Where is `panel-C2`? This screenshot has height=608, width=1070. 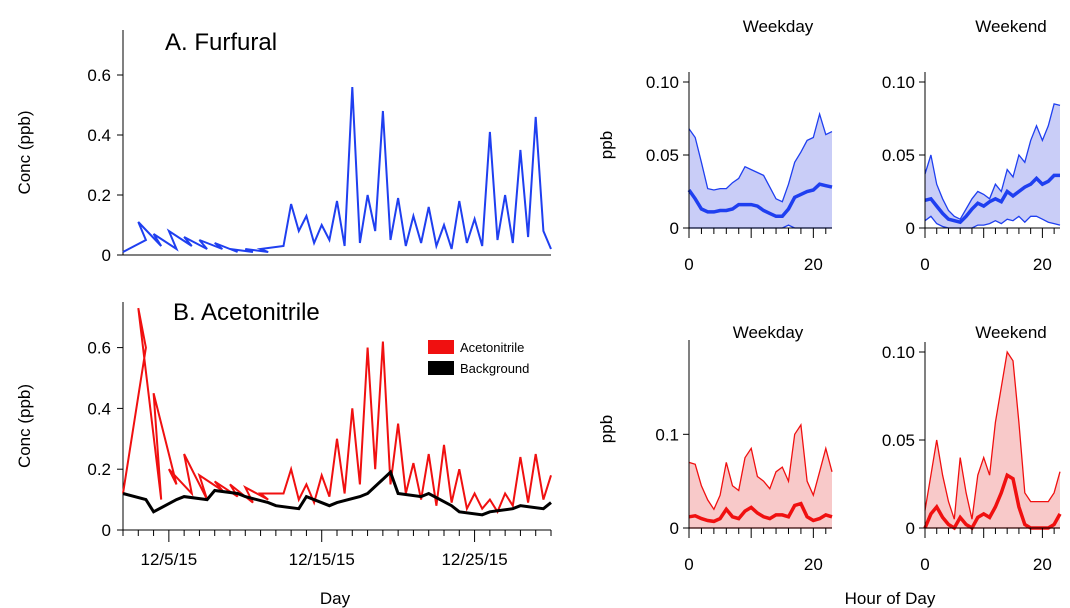
panel-C2 is located at coordinates (990, 155).